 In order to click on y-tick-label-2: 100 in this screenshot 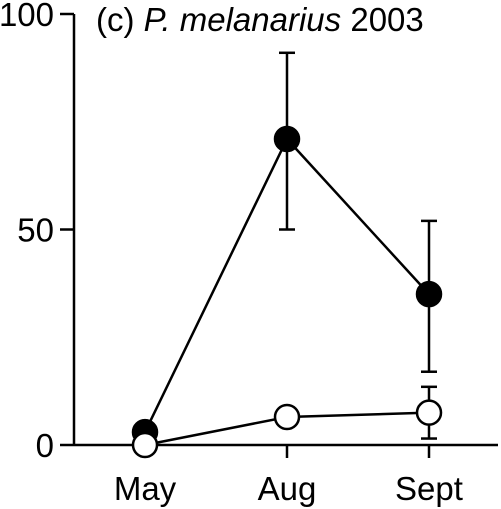, I will do `click(27, 16)`.